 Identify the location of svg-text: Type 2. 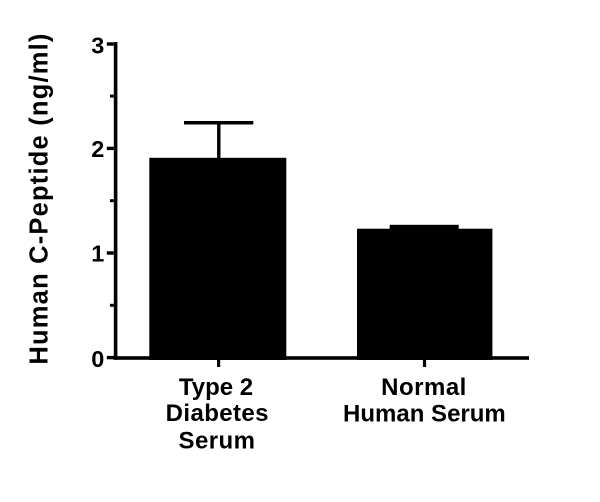
(216, 387).